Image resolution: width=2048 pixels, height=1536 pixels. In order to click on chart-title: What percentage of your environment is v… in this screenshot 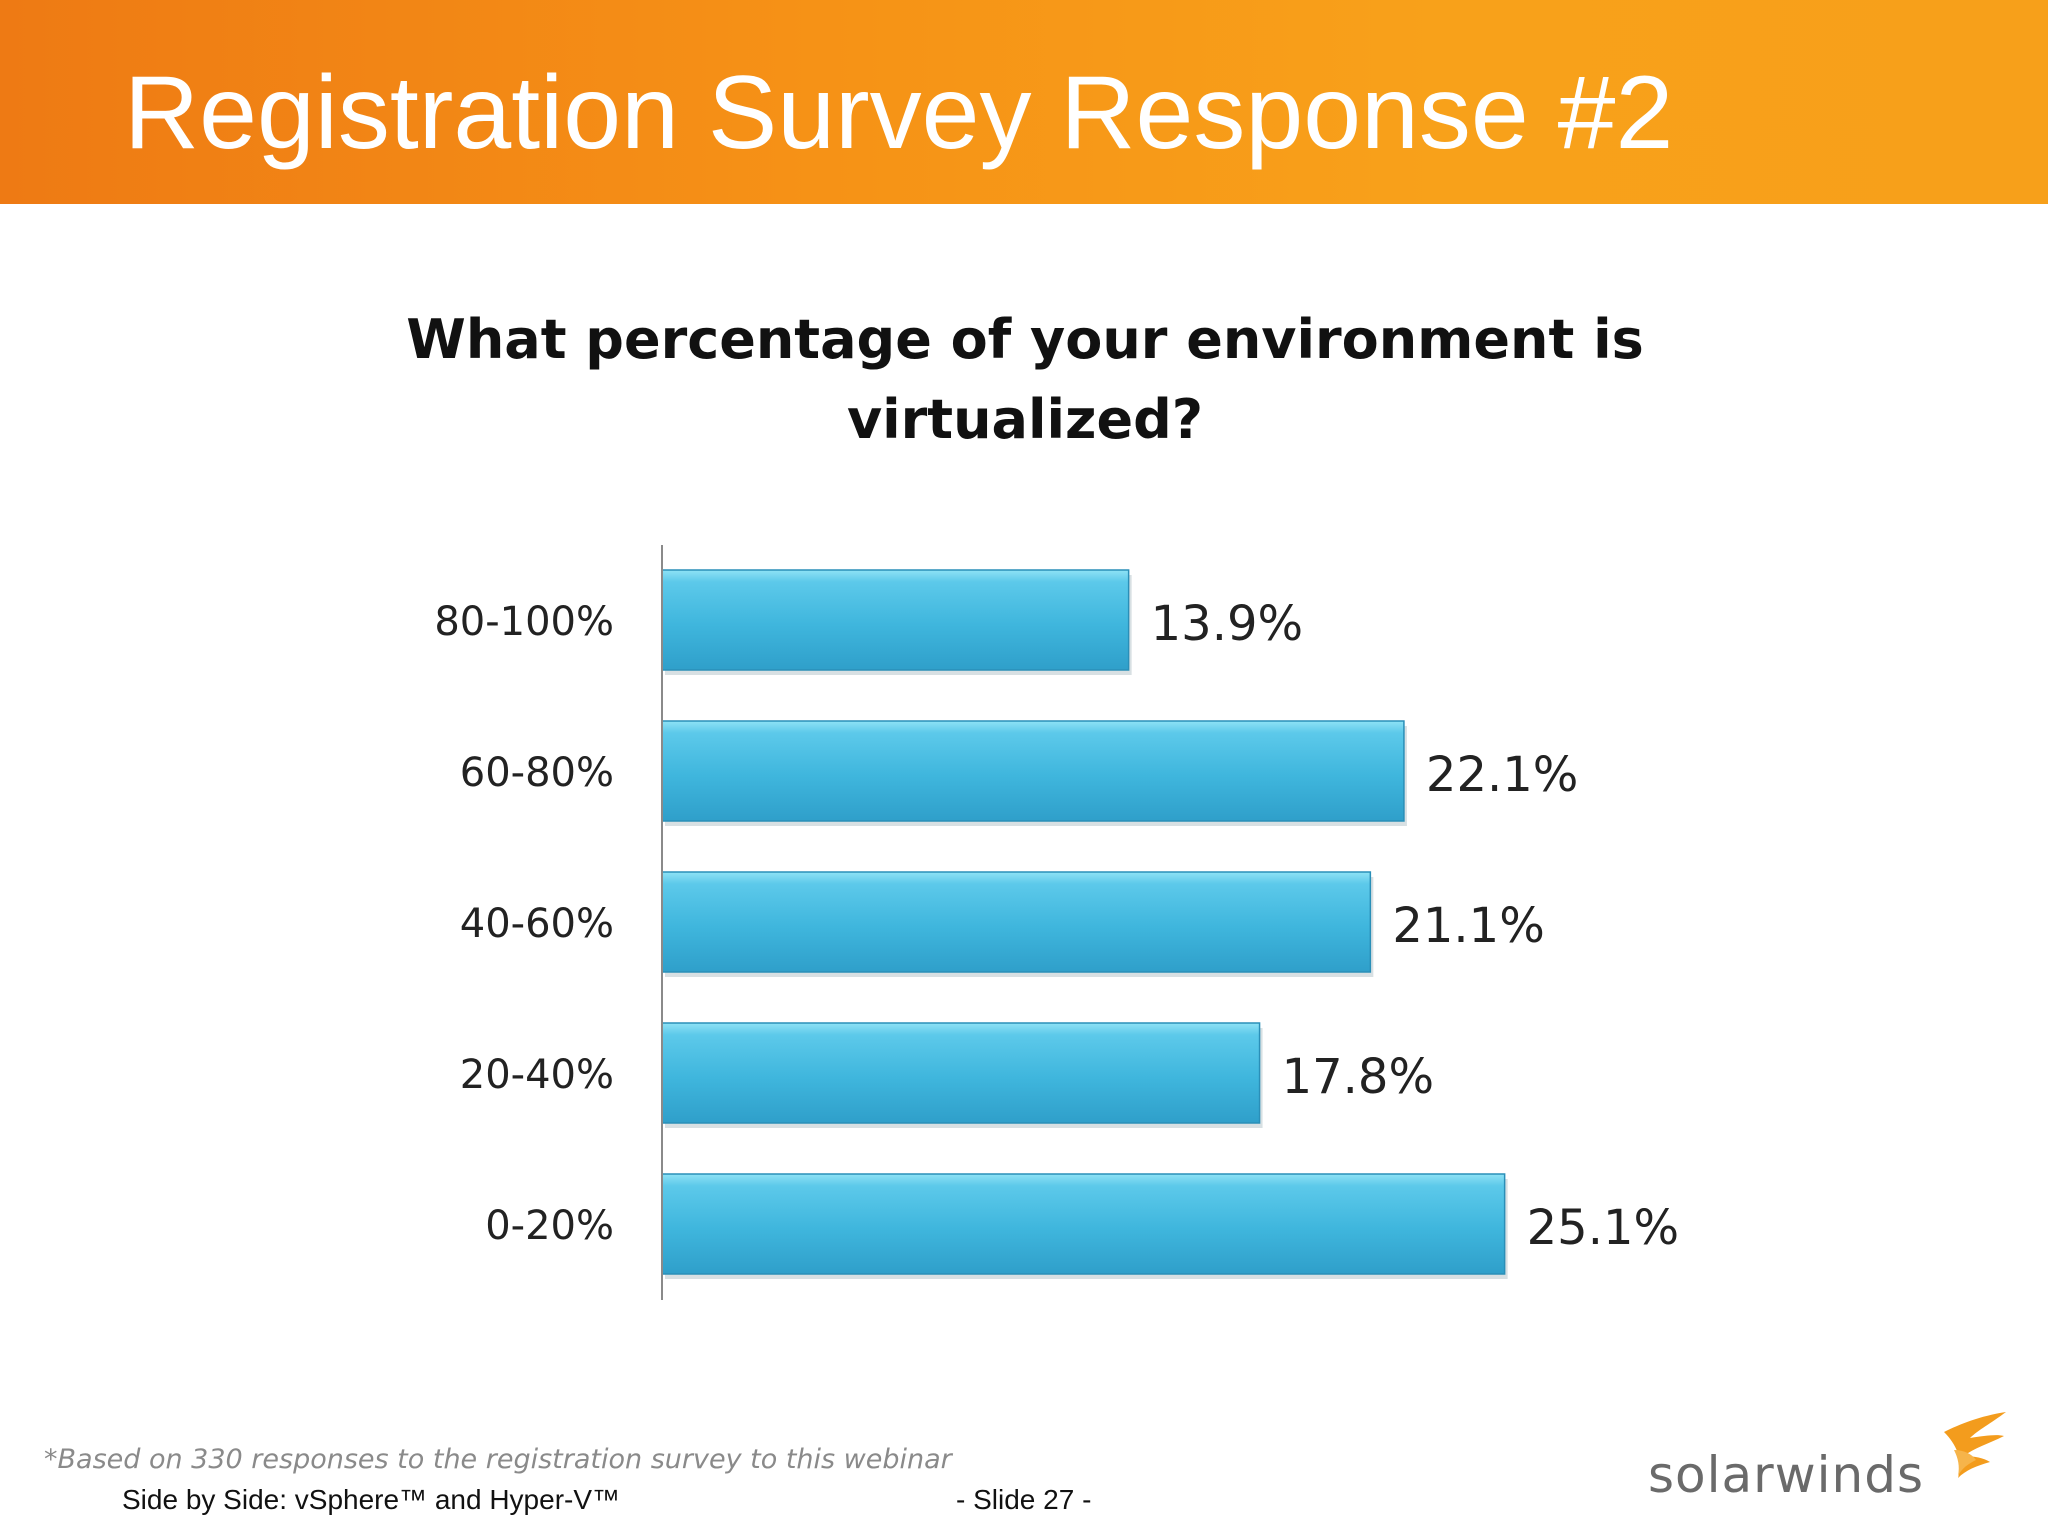, I will do `click(1025, 379)`.